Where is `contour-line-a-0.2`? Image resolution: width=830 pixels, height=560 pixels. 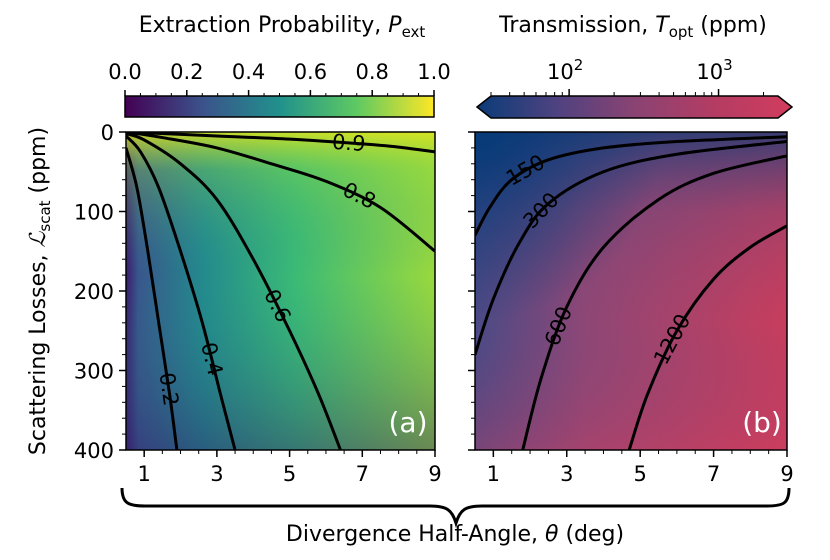 contour-line-a-0.2 is located at coordinates (152, 298).